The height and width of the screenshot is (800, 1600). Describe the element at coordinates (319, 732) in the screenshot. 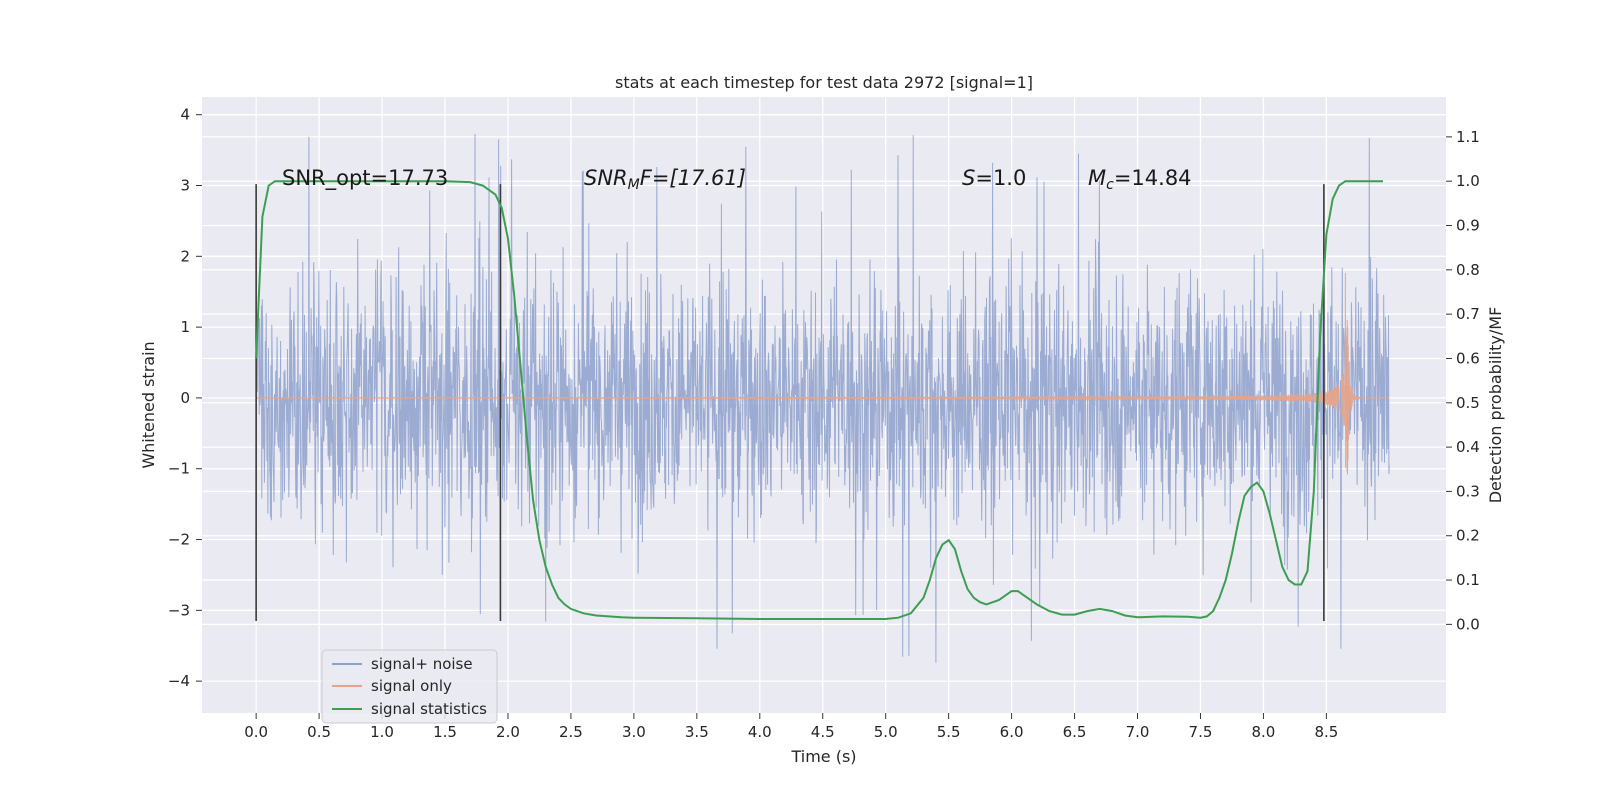

I see `x-tick-label: 0.5` at that location.